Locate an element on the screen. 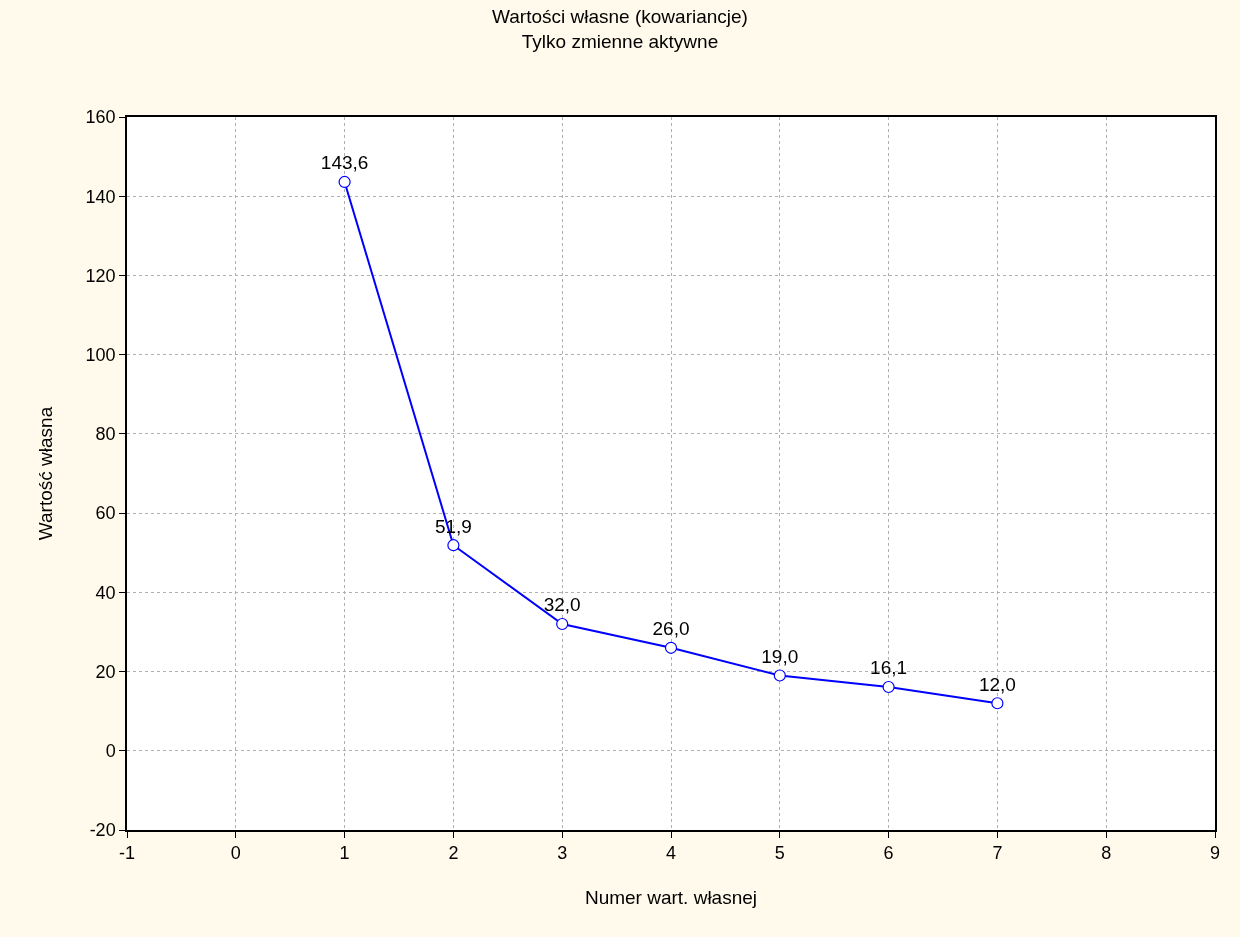 The height and width of the screenshot is (937, 1240). x-tick-label: 3 is located at coordinates (562, 853).